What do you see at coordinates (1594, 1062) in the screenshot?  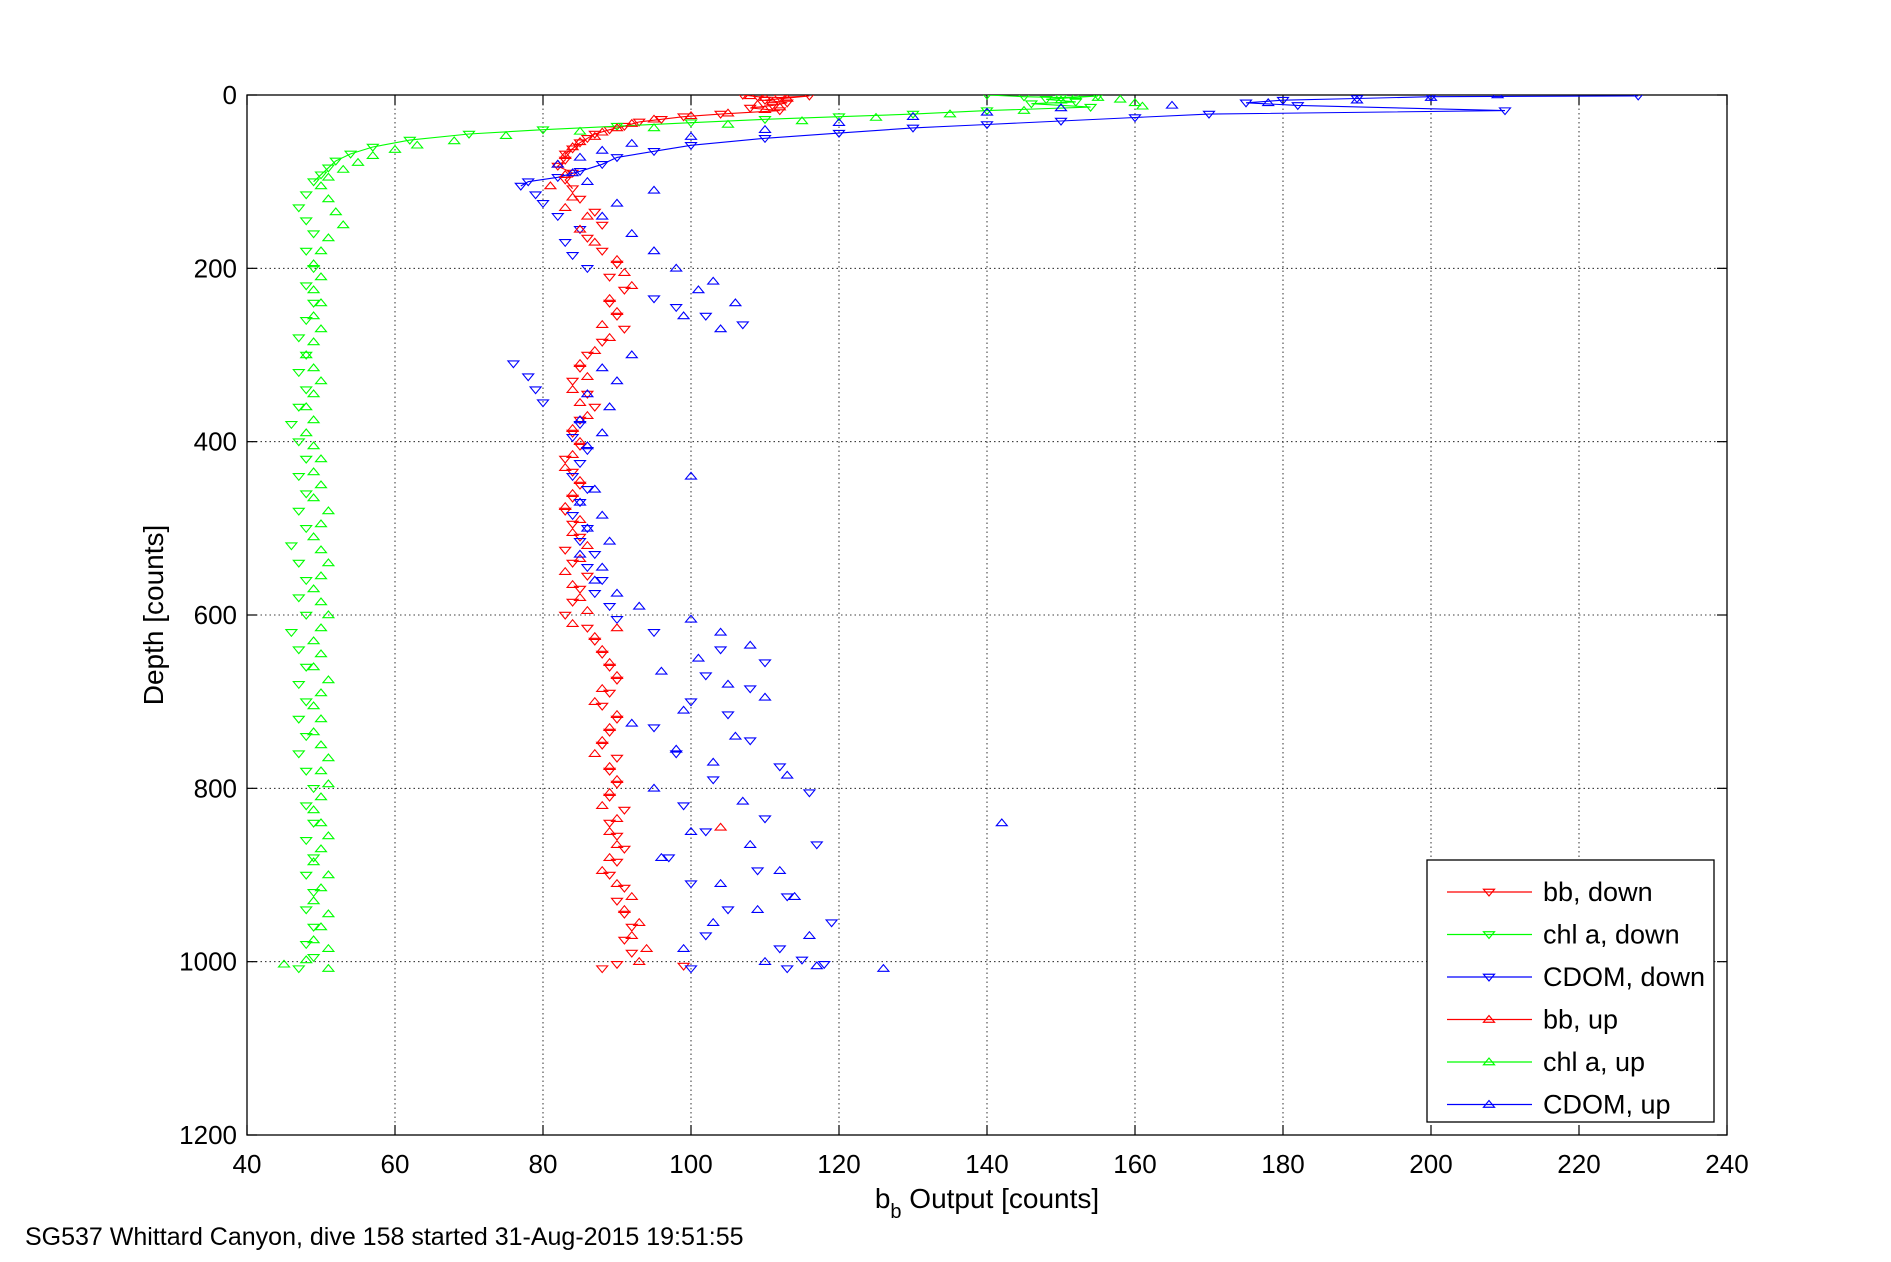 I see `legend-label: chl a, up` at bounding box center [1594, 1062].